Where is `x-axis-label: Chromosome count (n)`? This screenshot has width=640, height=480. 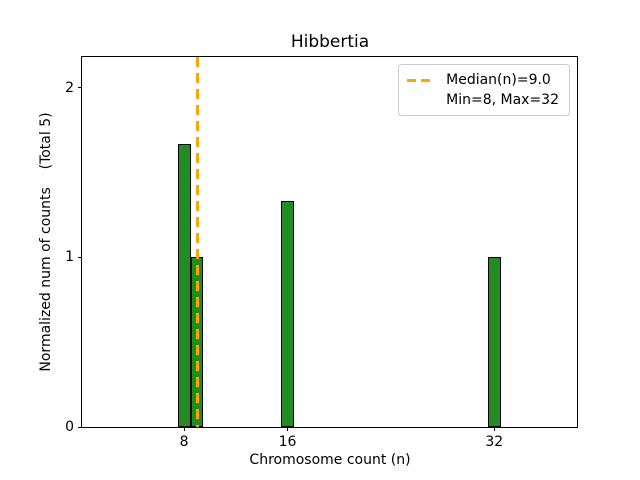 x-axis-label: Chromosome count (n) is located at coordinates (330, 460).